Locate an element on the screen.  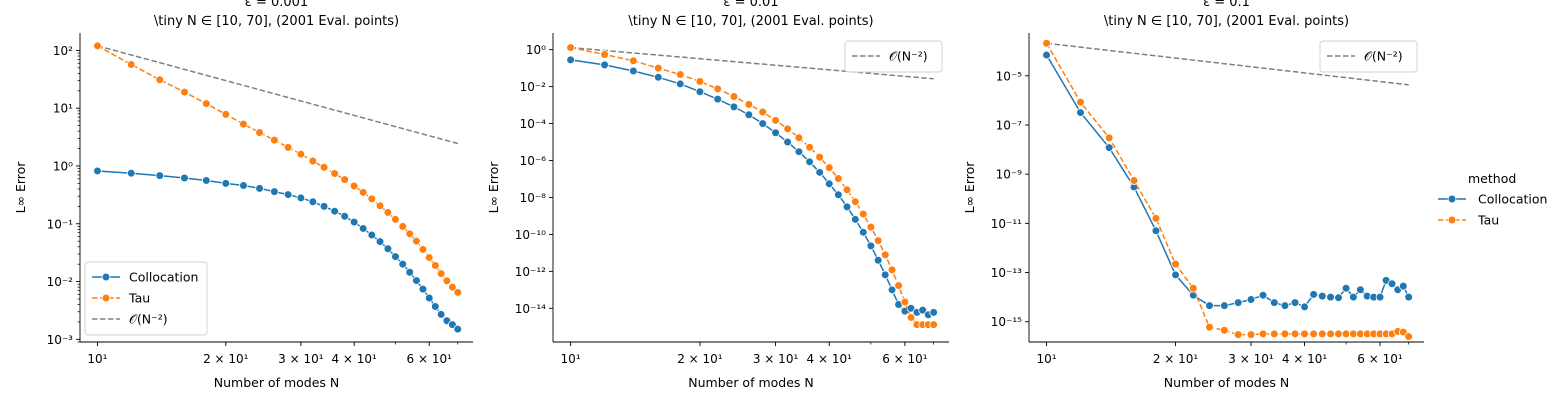
y-tick-label: 10⁻⁷ is located at coordinates (1009, 125).